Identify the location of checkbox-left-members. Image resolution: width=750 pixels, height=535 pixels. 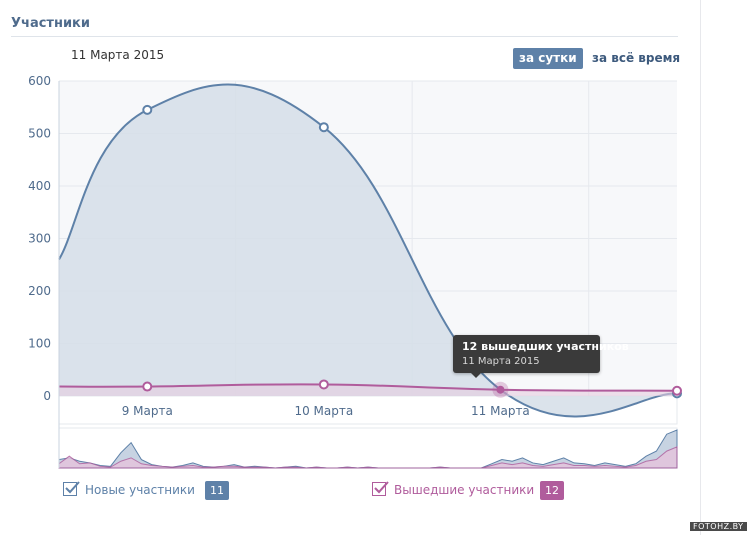
(380, 488).